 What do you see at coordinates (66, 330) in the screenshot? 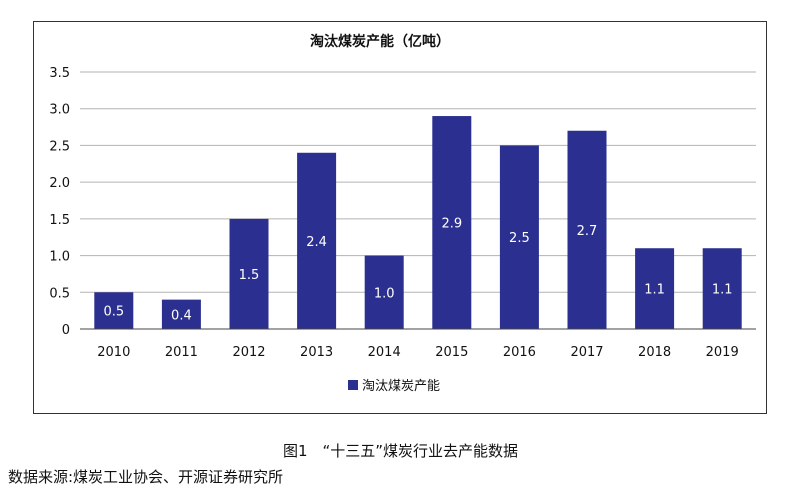
I see `y-tick-label: 0` at bounding box center [66, 330].